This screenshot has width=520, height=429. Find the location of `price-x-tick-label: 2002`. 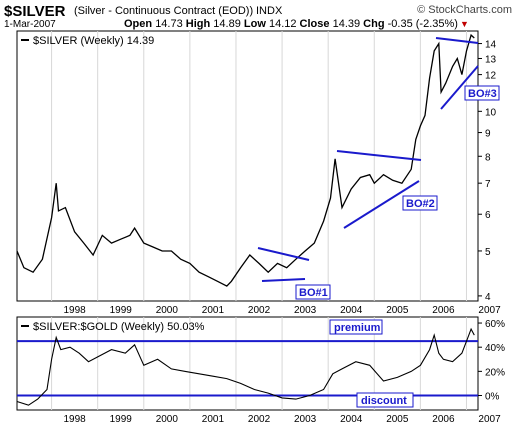

price-x-tick-label: 2002 is located at coordinates (259, 310).